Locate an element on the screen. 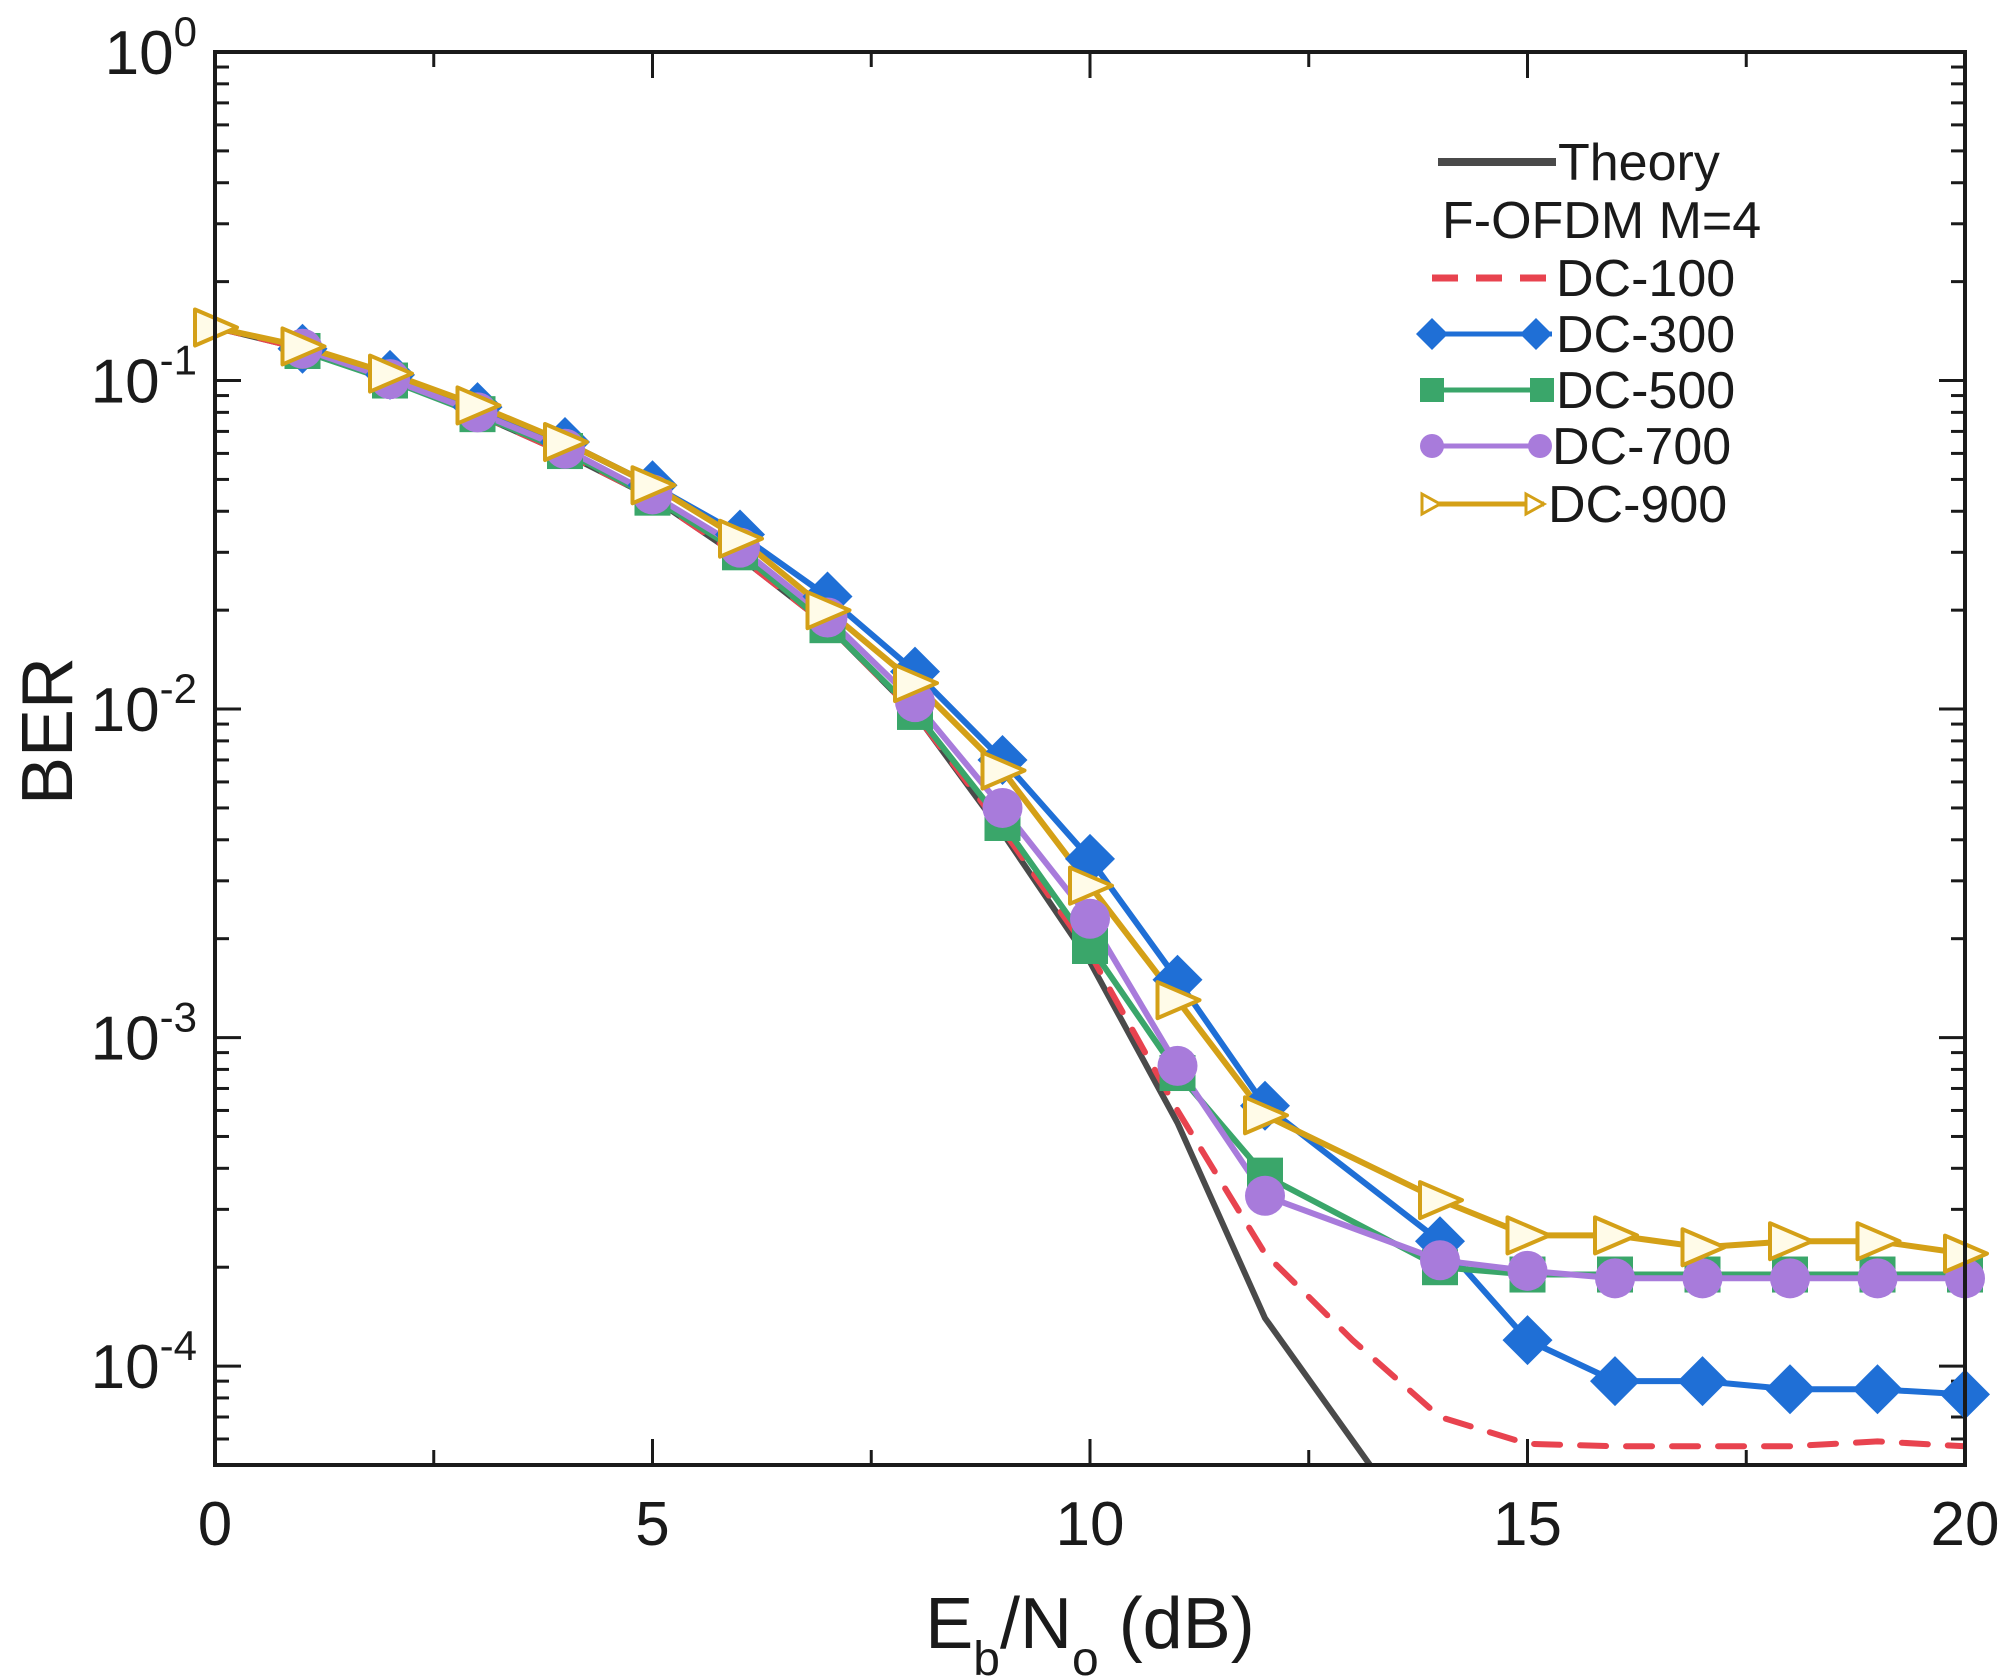 This screenshot has height=1680, width=2010. x-tick-label: 10 is located at coordinates (1090, 1524).